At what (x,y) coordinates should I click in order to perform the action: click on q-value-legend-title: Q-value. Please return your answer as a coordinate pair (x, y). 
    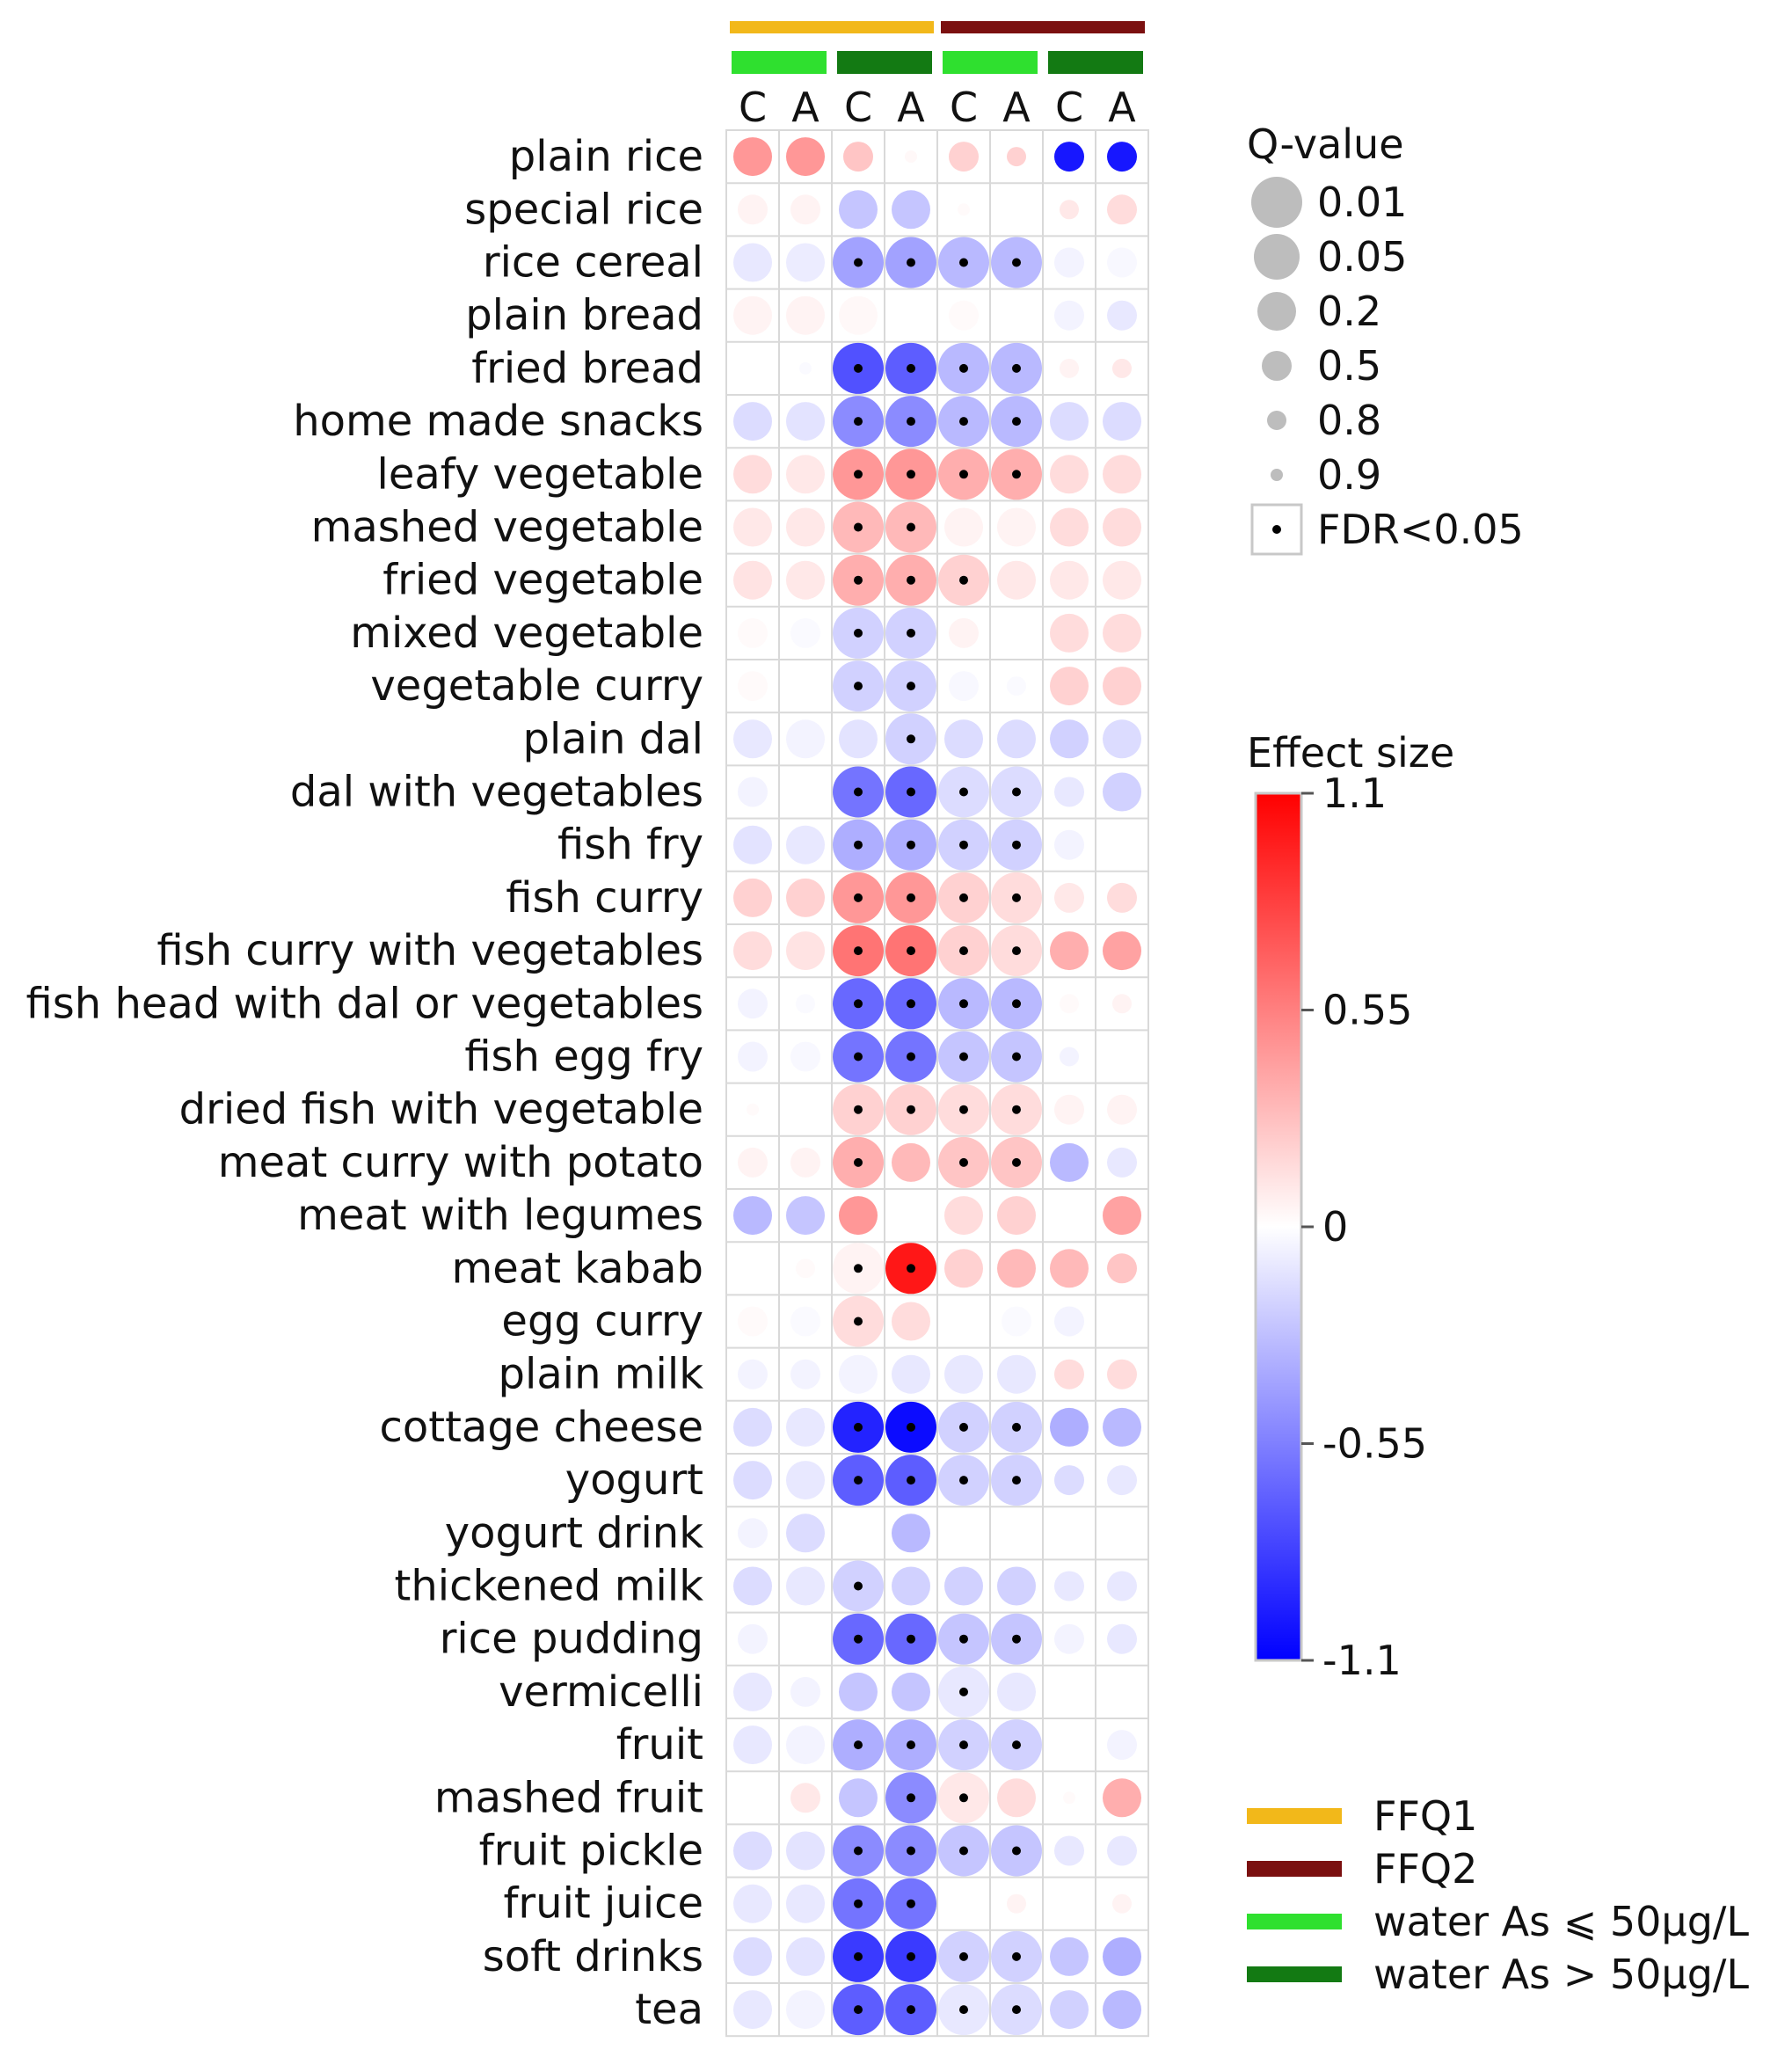
    Looking at the image, I should click on (1325, 144).